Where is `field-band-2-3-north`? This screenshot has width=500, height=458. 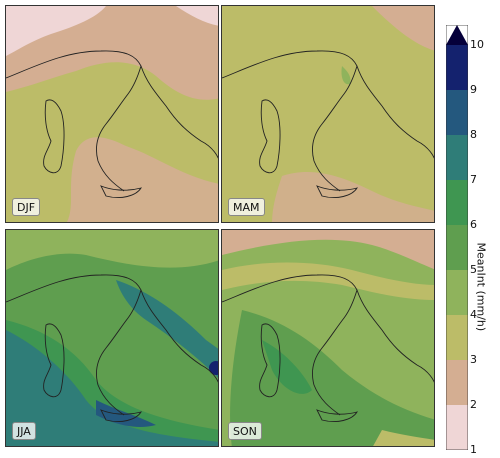
field-band-2-3-north is located at coordinates (328, 250).